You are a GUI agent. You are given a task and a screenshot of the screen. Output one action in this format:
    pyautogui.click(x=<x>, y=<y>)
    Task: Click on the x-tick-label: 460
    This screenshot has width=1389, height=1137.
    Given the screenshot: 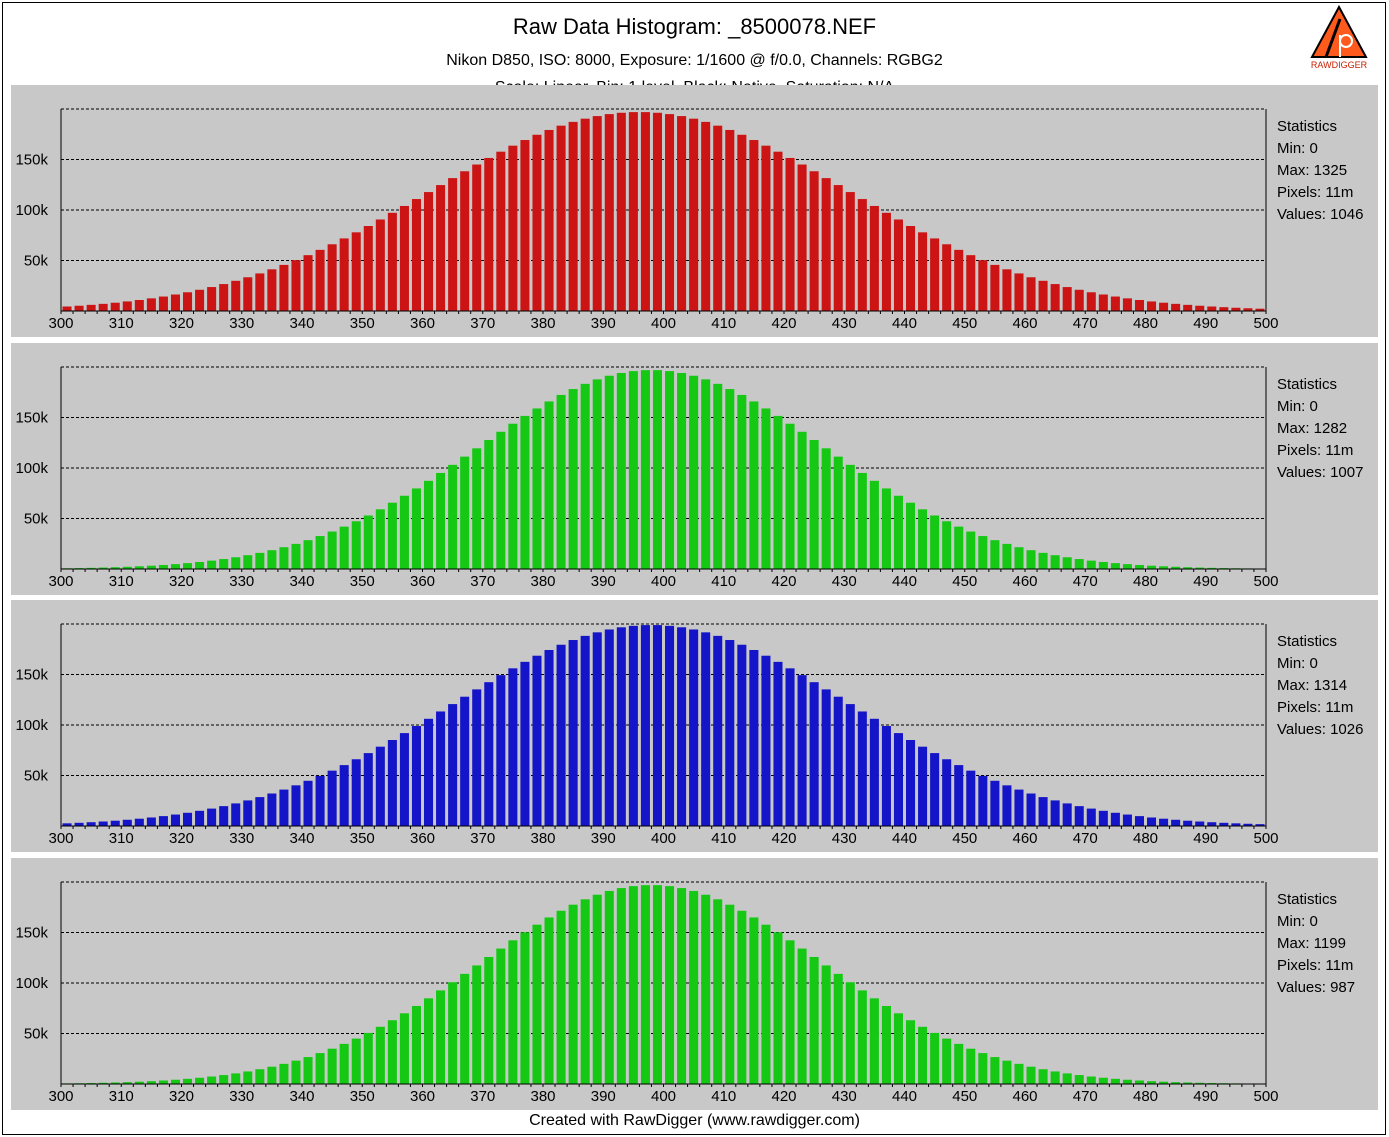 What is the action you would take?
    pyautogui.click(x=1024, y=838)
    